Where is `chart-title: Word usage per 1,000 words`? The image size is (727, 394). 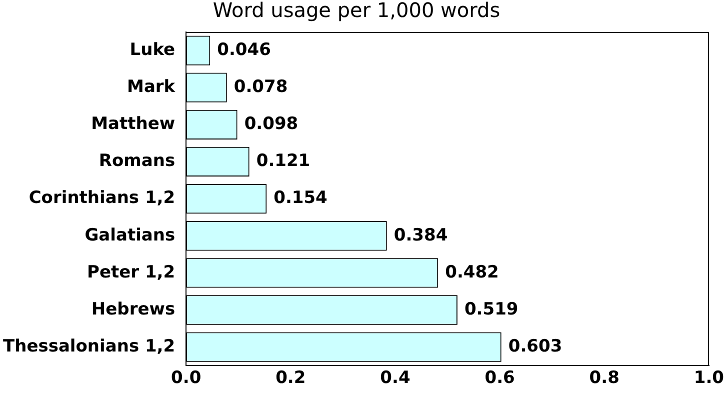
chart-title: Word usage per 1,000 words is located at coordinates (356, 11).